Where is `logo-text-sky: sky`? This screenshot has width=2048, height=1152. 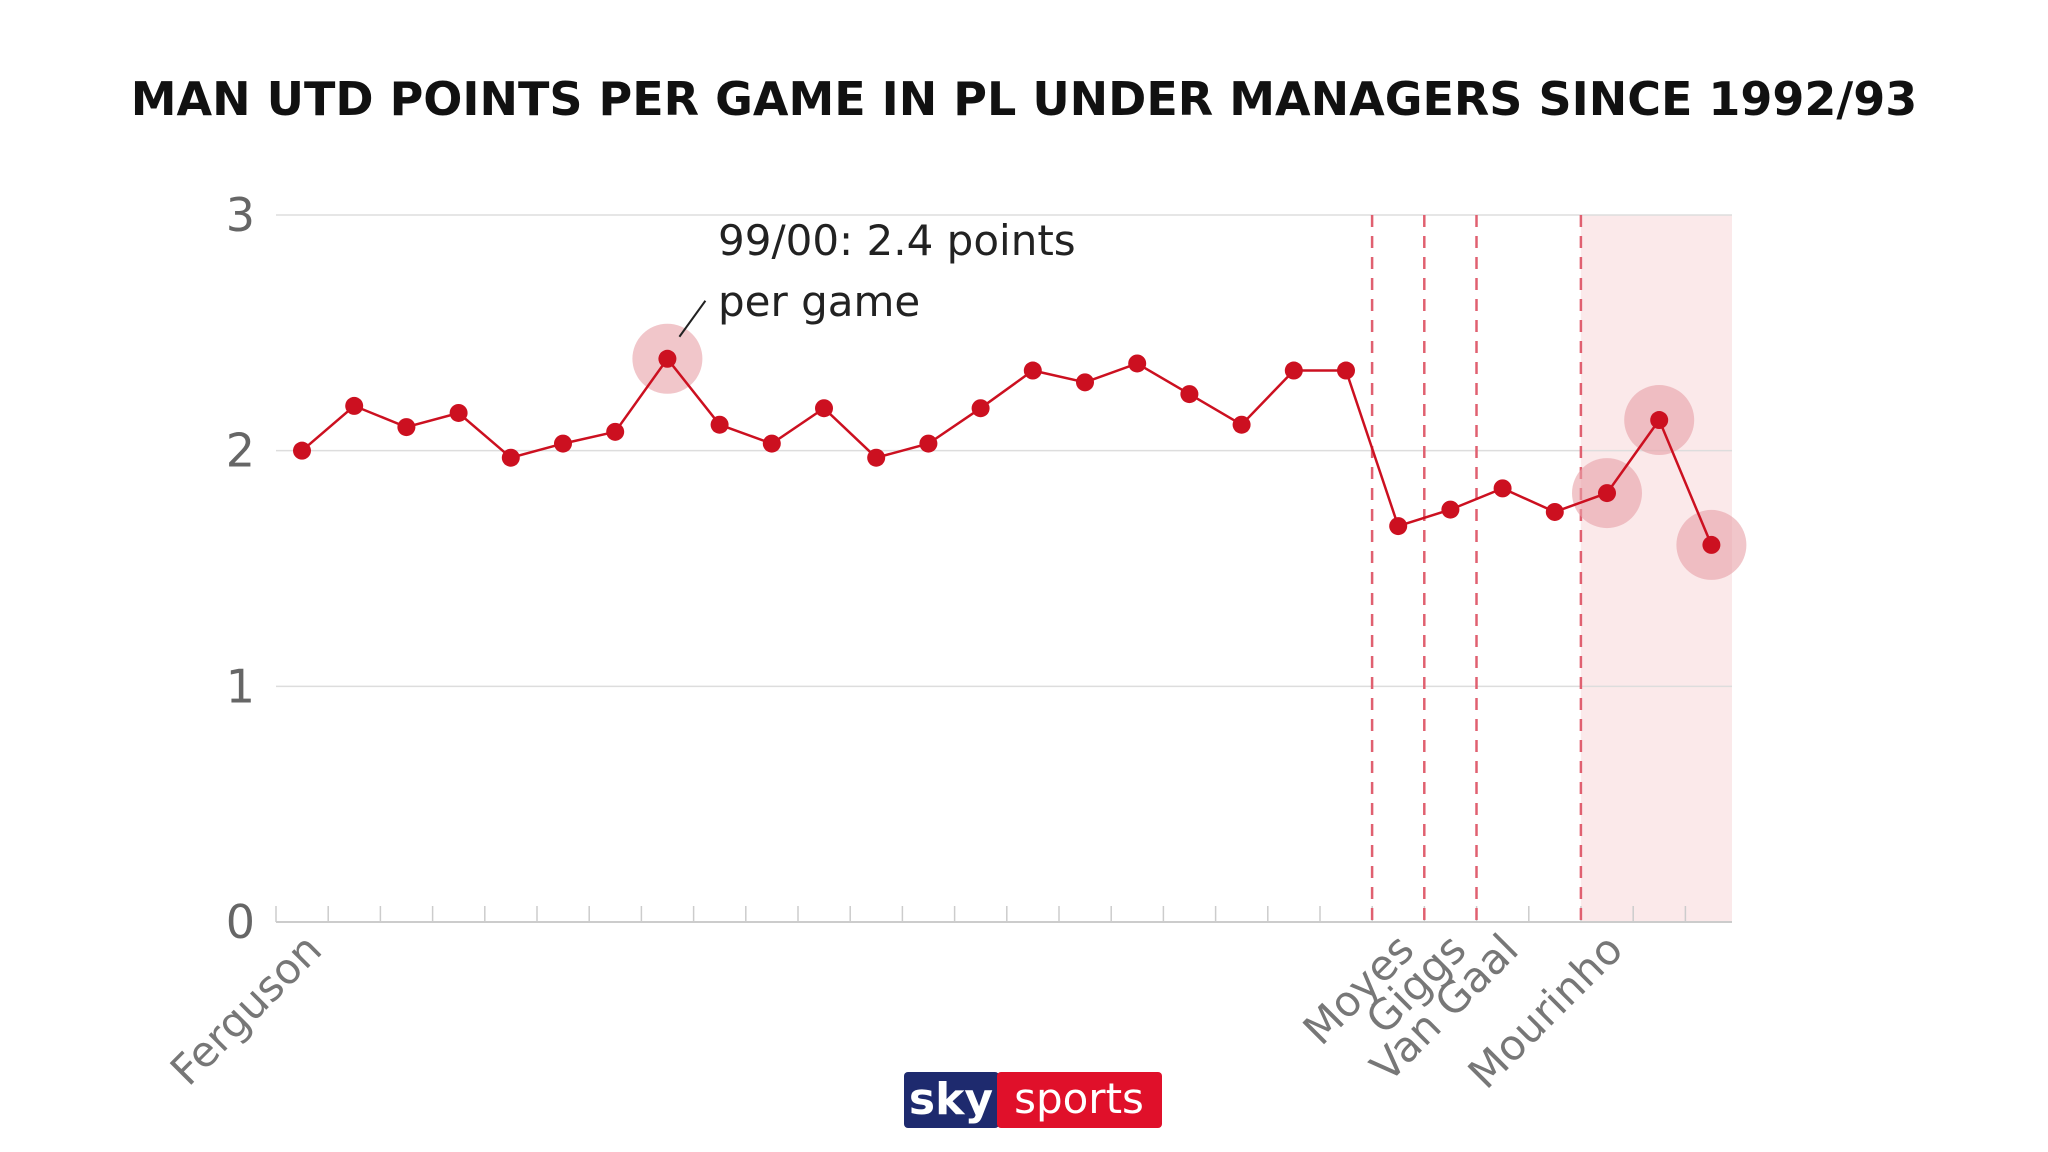
logo-text-sky: sky is located at coordinates (951, 1099).